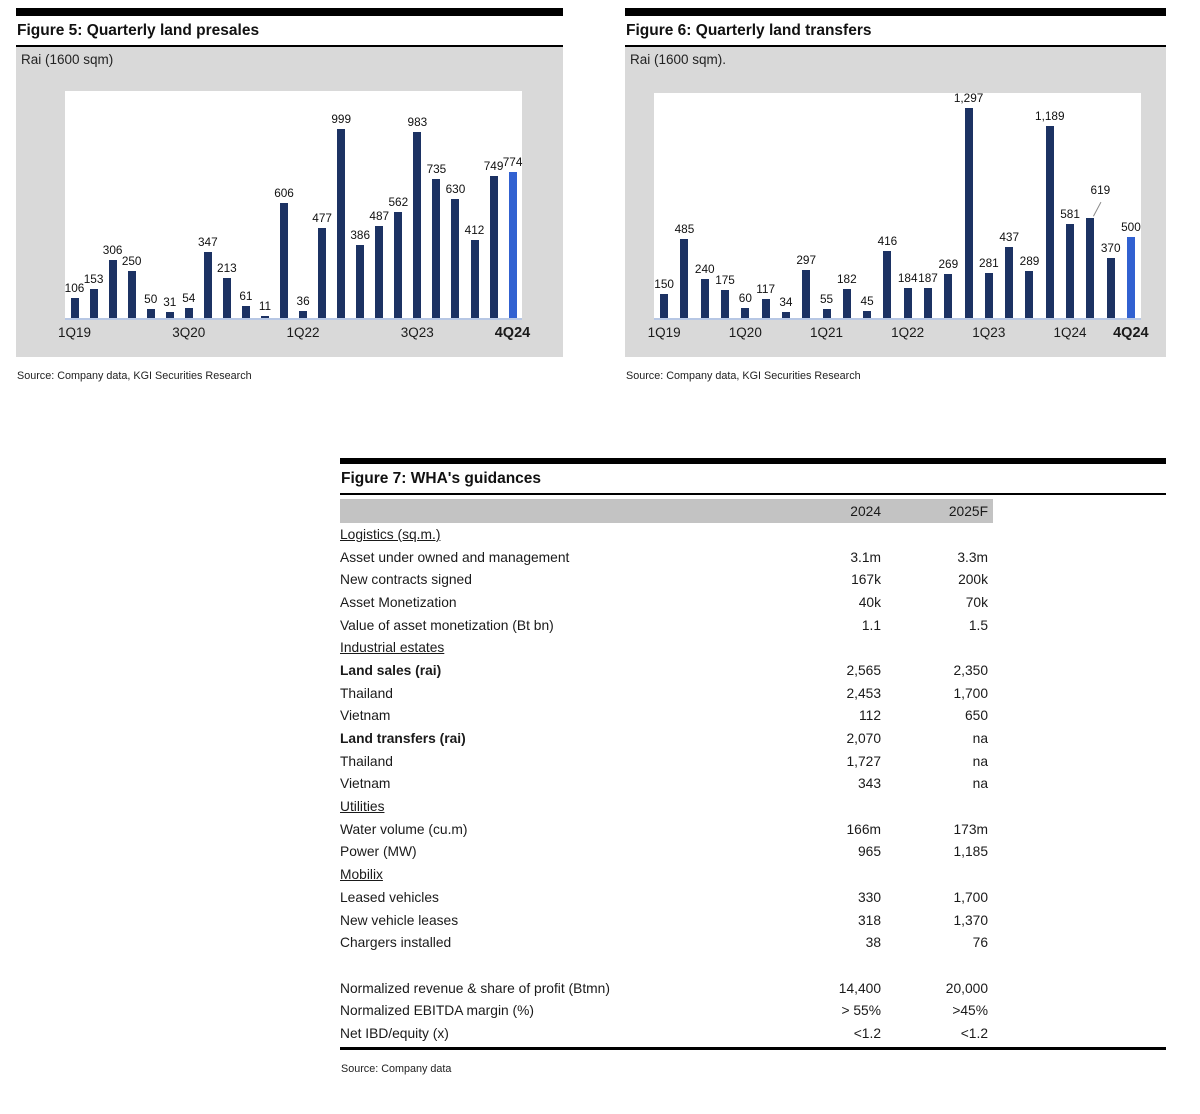 Image resolution: width=1200 pixels, height=1114 pixels. Describe the element at coordinates (360, 281) in the screenshot. I see `bar-rect-4Q22` at that location.